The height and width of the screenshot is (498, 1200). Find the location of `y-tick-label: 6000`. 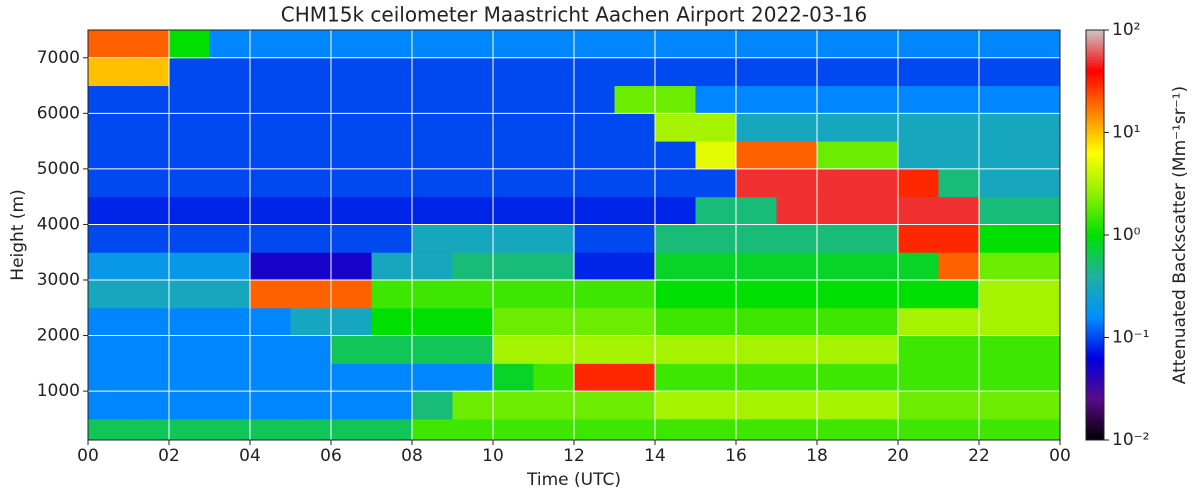

y-tick-label: 6000 is located at coordinates (58, 113).